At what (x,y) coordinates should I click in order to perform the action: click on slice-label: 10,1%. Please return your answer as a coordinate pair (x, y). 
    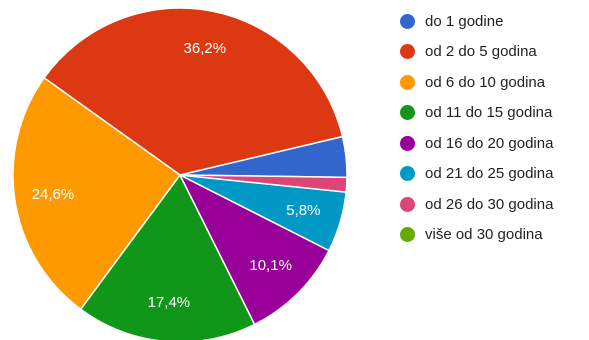
    Looking at the image, I should click on (270, 265).